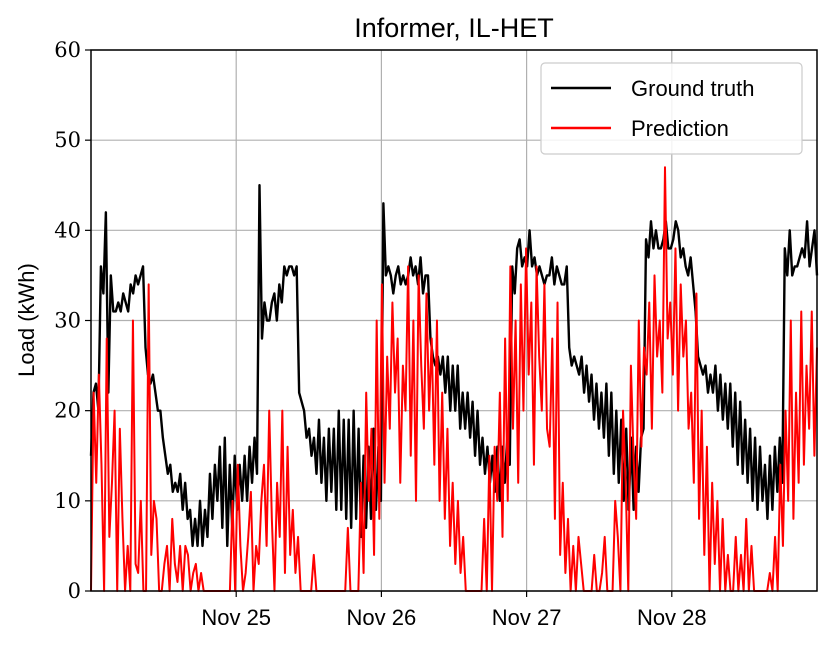 The width and height of the screenshot is (831, 646). What do you see at coordinates (26, 320) in the screenshot?
I see `y-axis-label: Load (kWh)` at bounding box center [26, 320].